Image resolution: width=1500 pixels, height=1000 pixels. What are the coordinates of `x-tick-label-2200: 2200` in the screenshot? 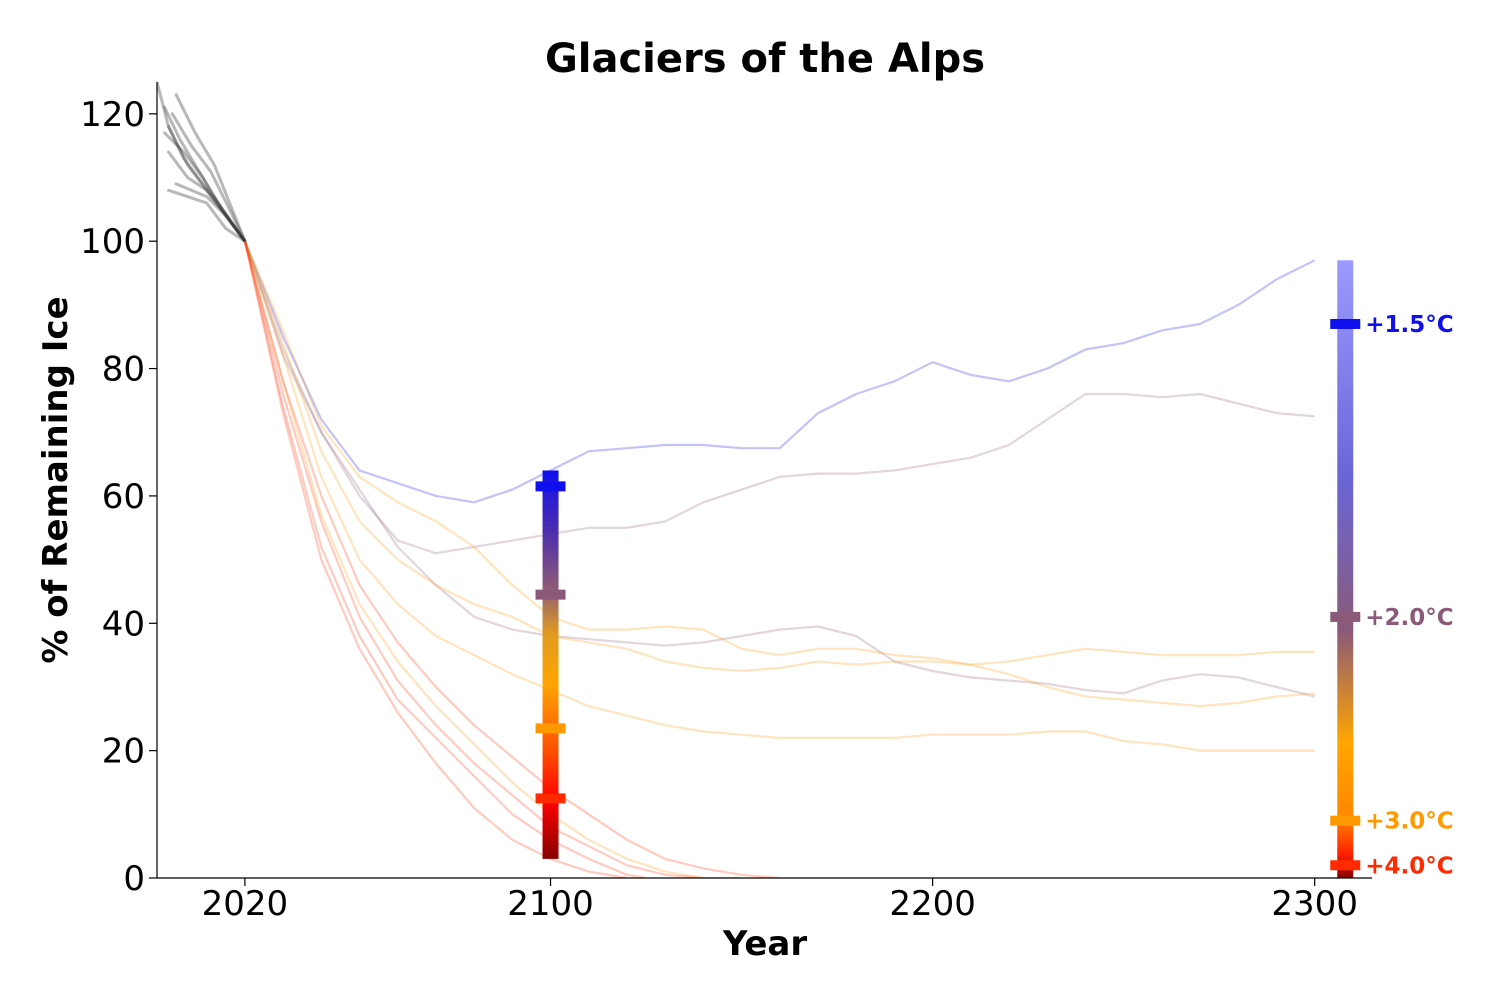 It's located at (932, 904).